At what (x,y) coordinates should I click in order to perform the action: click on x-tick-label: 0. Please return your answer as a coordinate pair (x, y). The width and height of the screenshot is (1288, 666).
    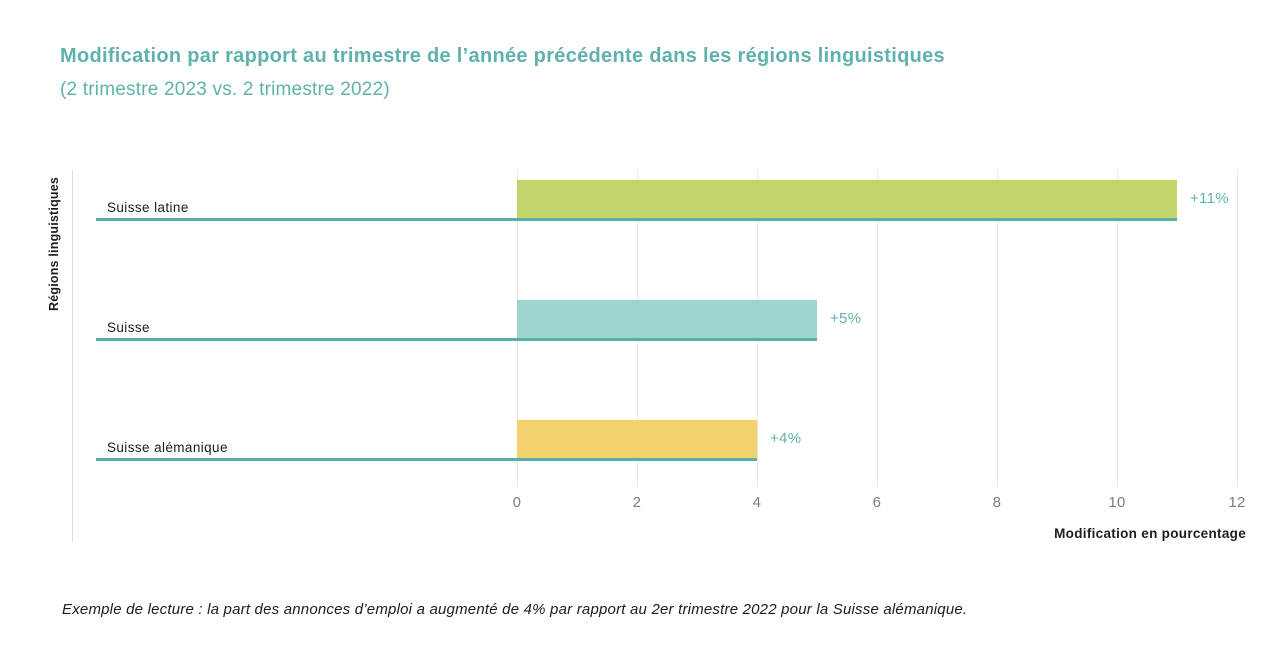
    Looking at the image, I should click on (517, 502).